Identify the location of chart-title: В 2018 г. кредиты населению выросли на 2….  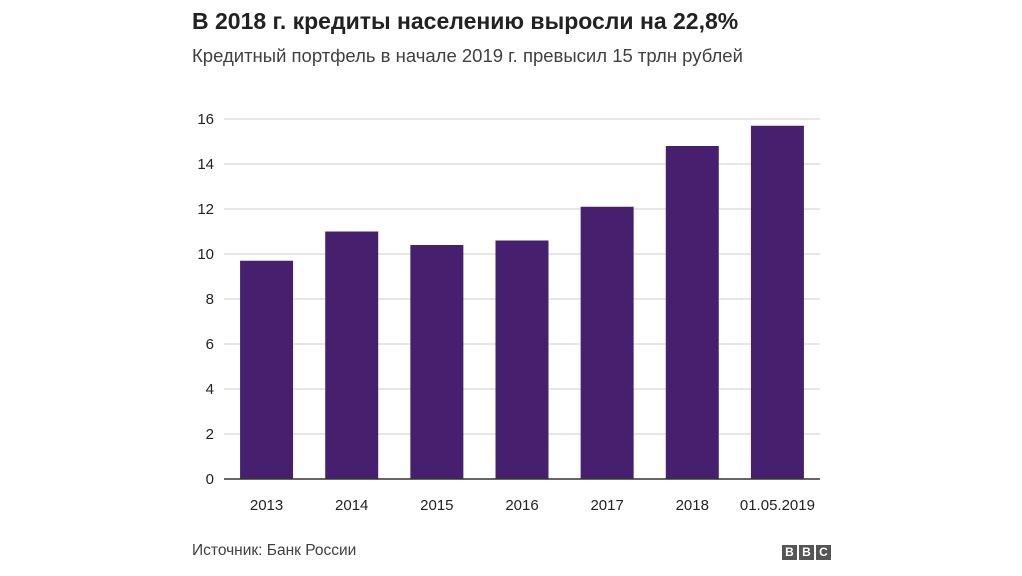
(465, 21).